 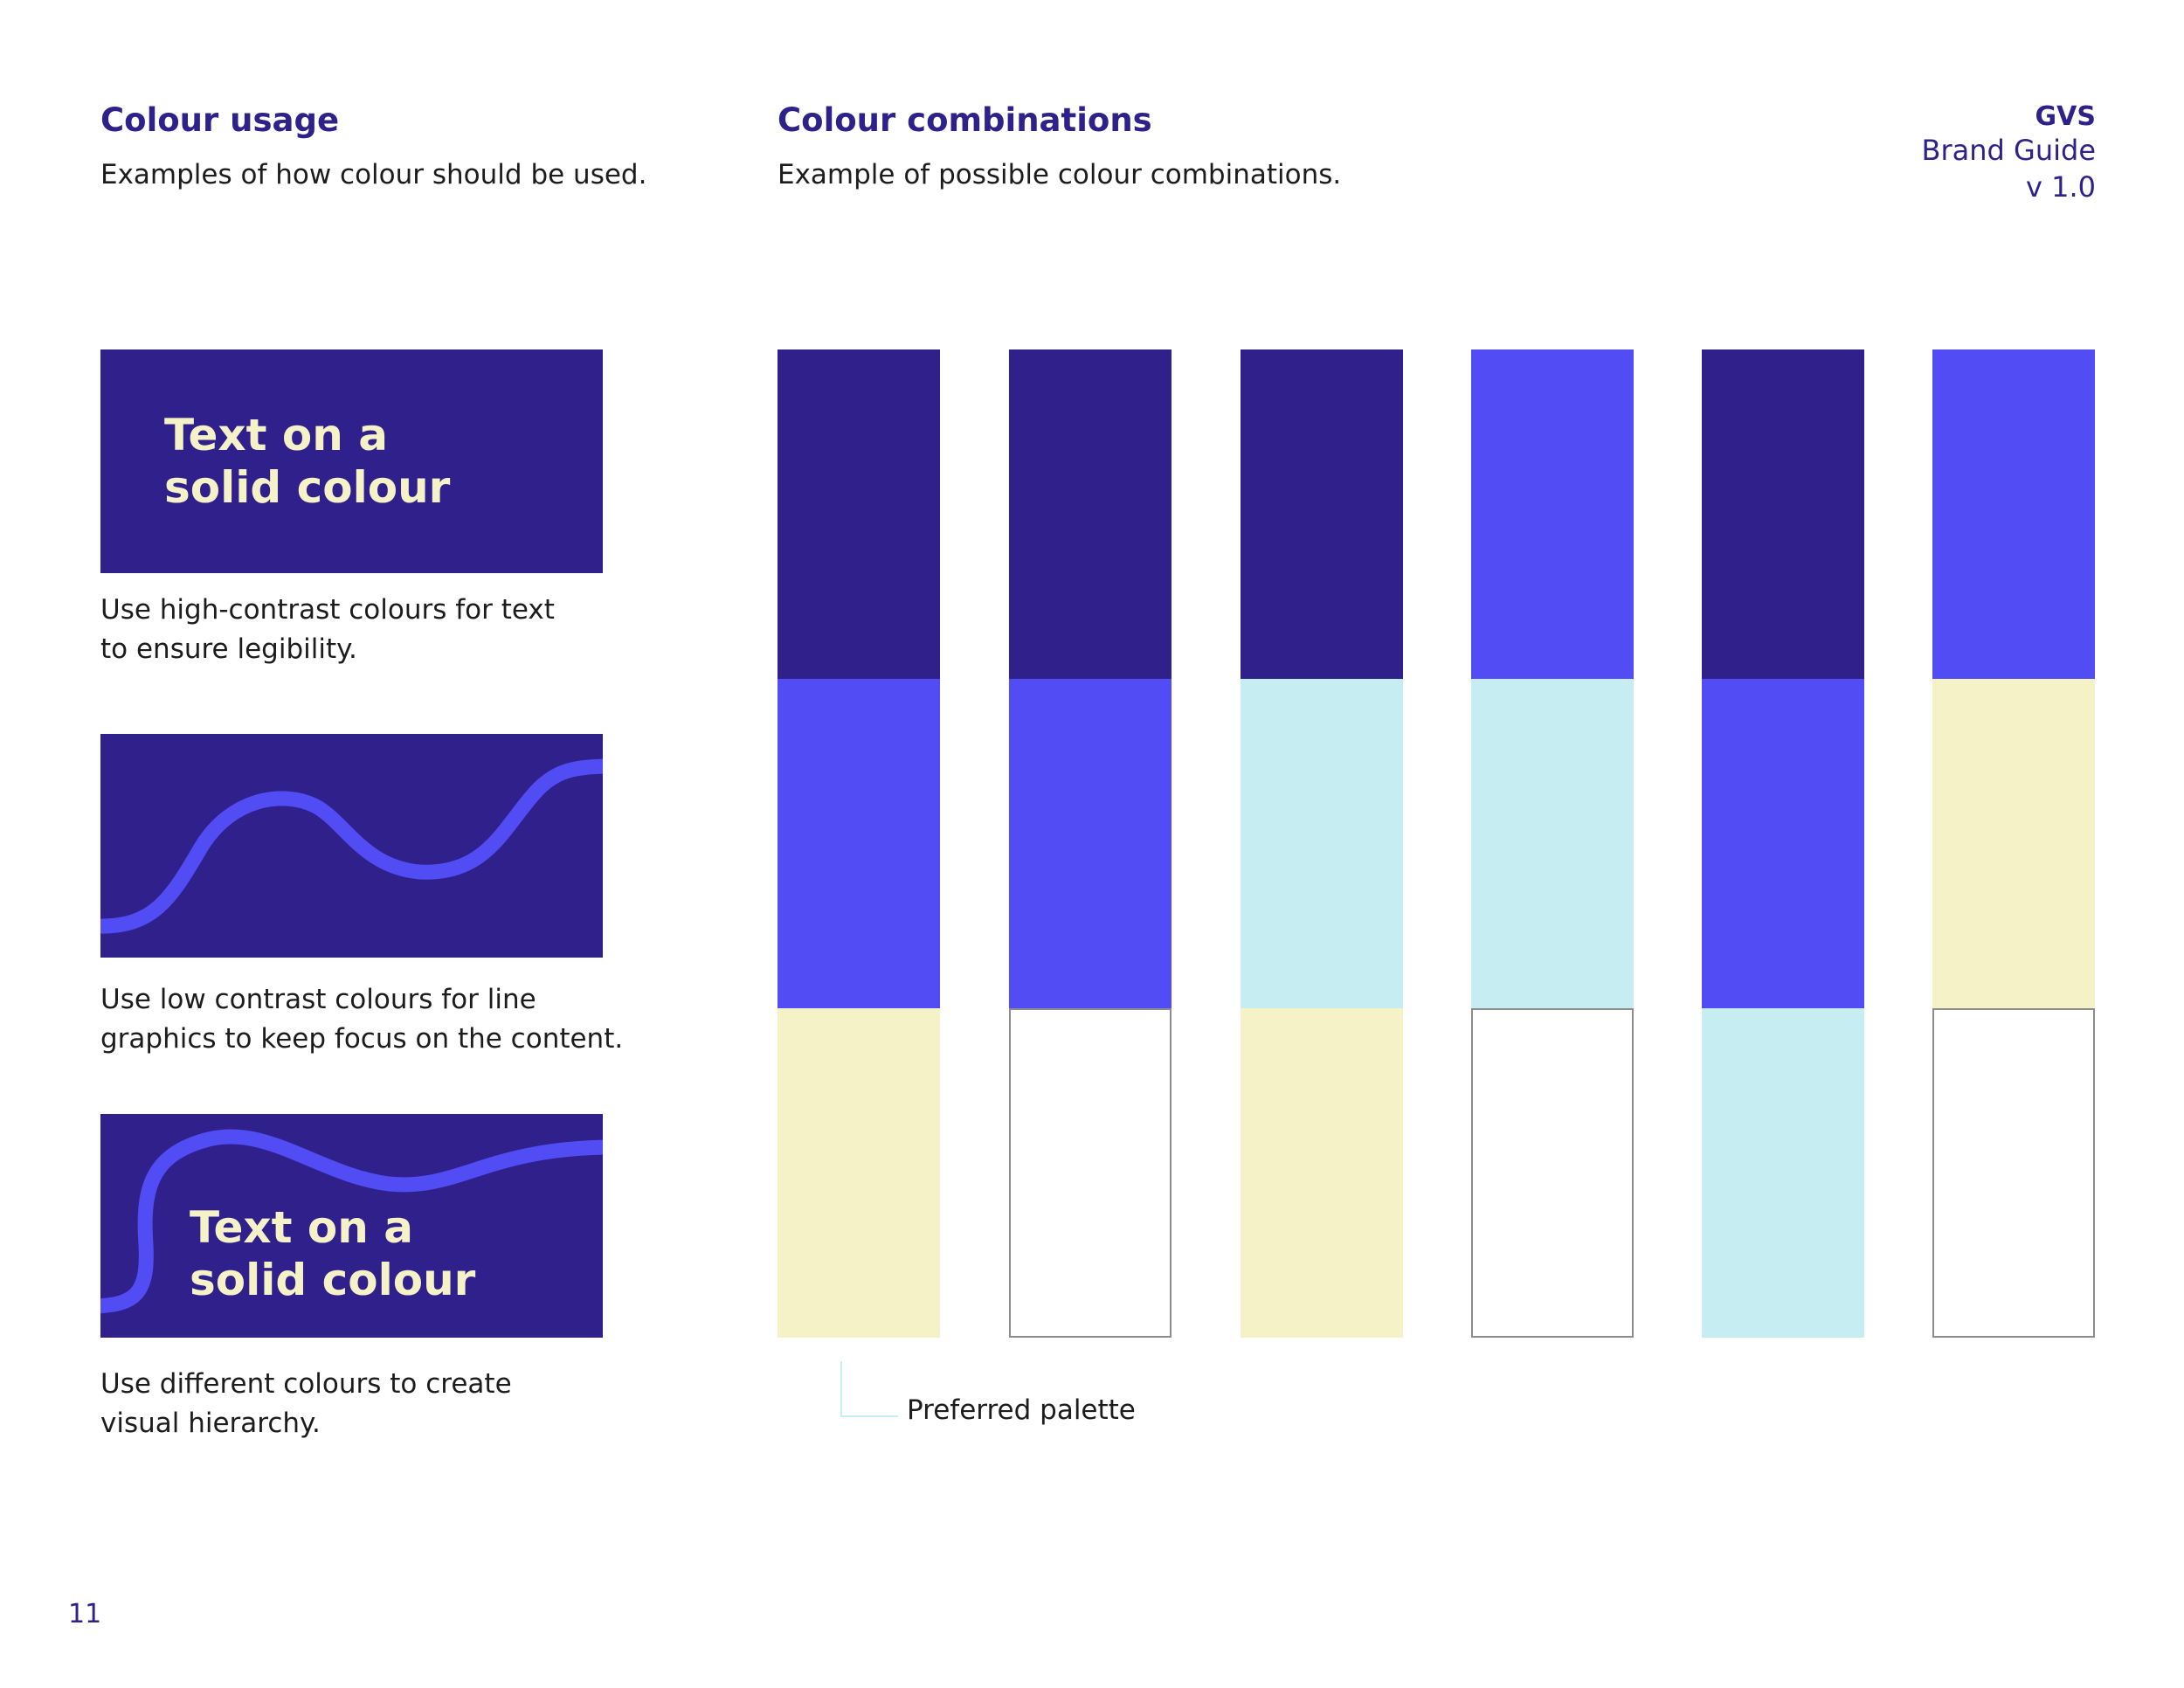 What do you see at coordinates (306, 1384) in the screenshot?
I see `caption-line-1: Use different colours to create` at bounding box center [306, 1384].